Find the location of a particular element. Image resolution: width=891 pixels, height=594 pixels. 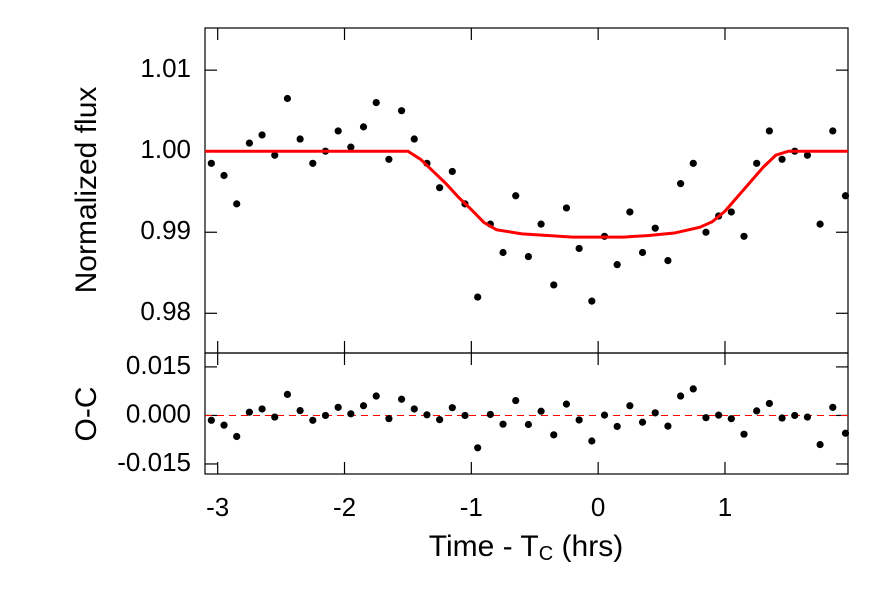

y-tick-label: -0.015 is located at coordinates (154, 462).